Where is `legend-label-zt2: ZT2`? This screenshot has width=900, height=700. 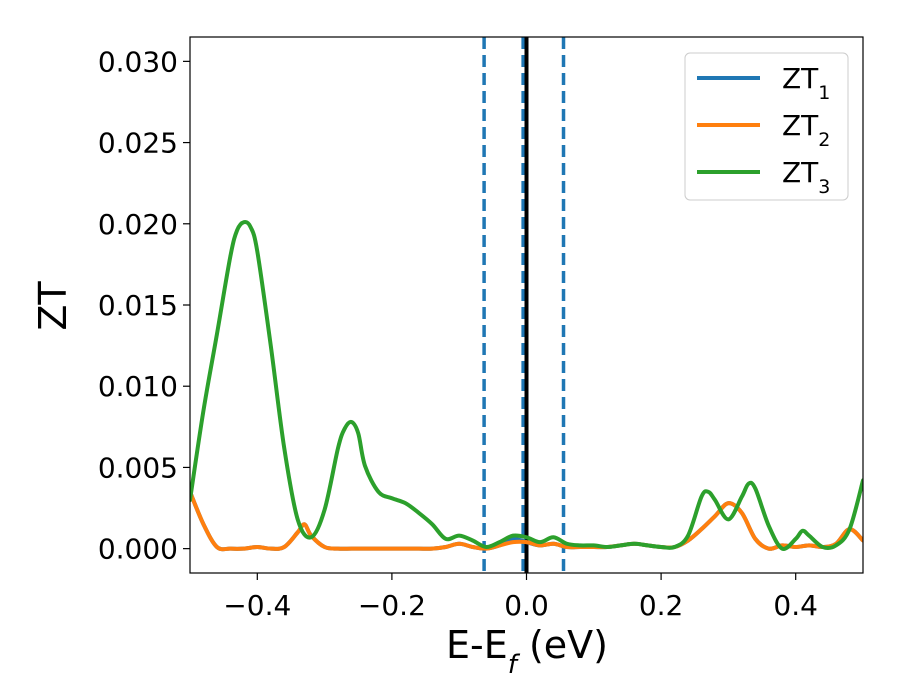 legend-label-zt2: ZT2 is located at coordinates (806, 130).